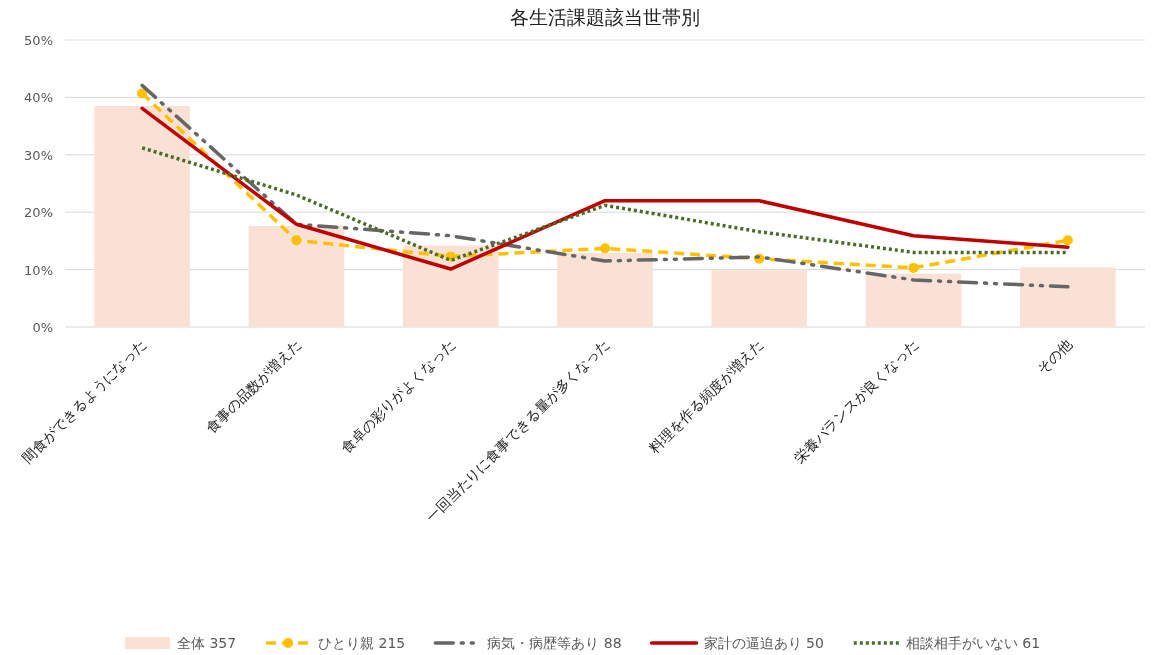  Describe the element at coordinates (38, 40) in the screenshot. I see `y-tick-label: 50%` at that location.